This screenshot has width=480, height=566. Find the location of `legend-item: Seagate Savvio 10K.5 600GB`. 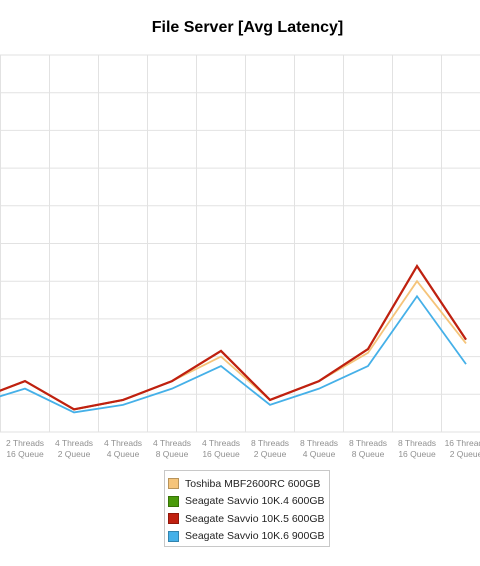

legend-item: Seagate Savvio 10K.5 600GB is located at coordinates (248, 519).